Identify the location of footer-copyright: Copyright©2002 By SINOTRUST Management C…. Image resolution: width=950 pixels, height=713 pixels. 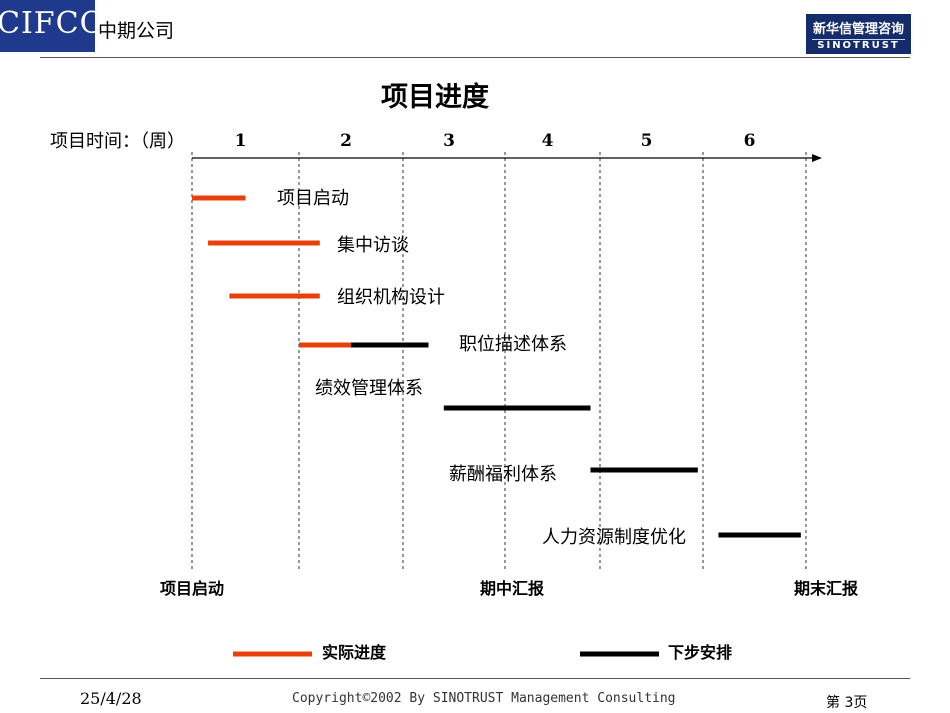
(484, 698).